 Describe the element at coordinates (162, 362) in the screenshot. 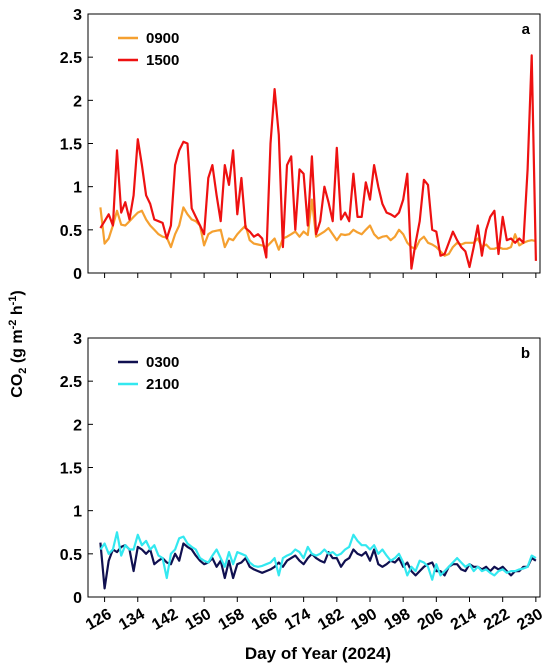

I see `legend-label-0300: 0300` at that location.